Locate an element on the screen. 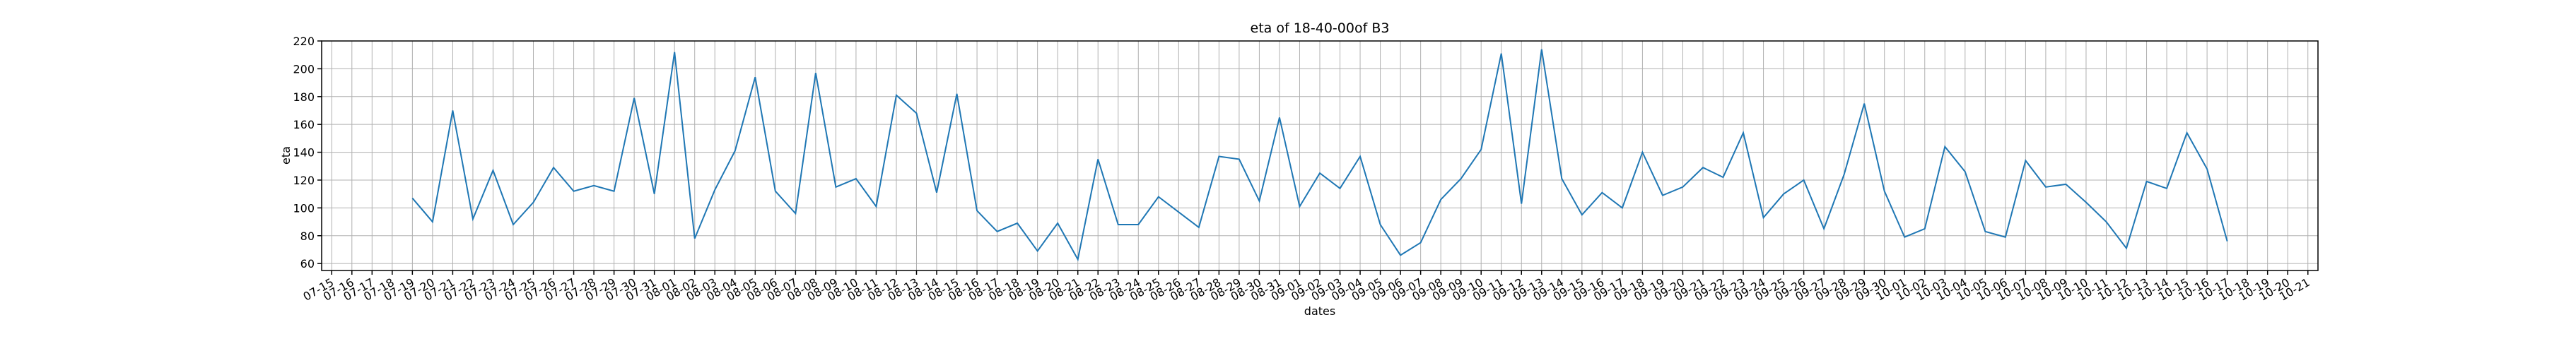 Image resolution: width=2576 pixels, height=339 pixels. chart-title: eta of 18-40-00of B3 is located at coordinates (1320, 28).